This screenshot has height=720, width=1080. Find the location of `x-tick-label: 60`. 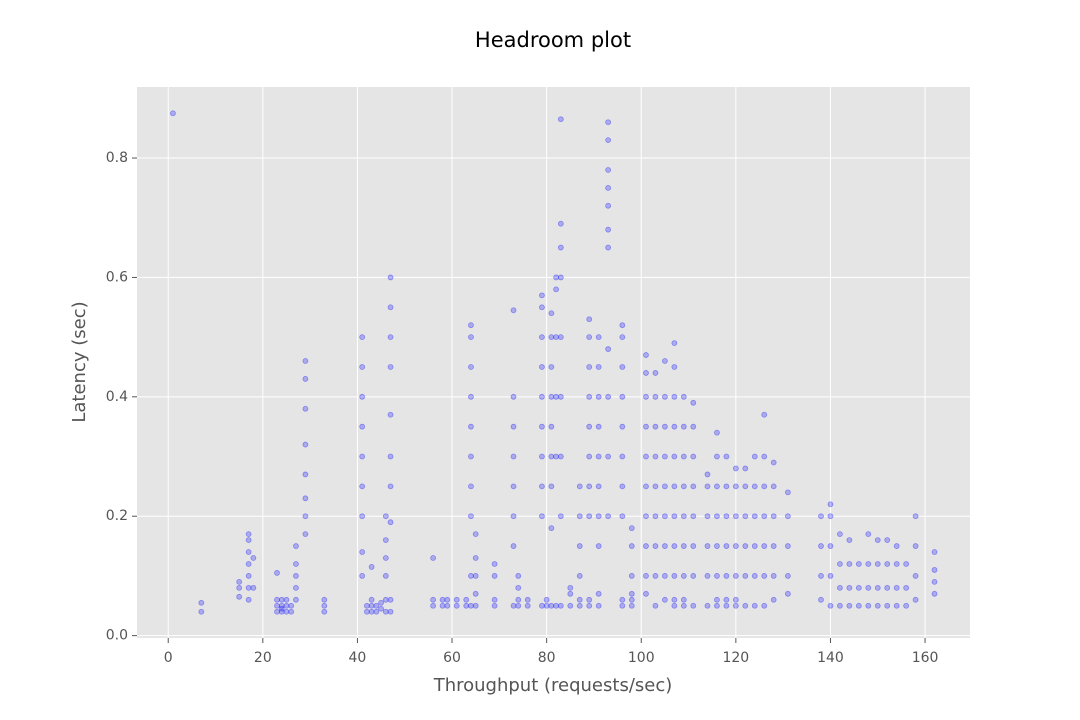

x-tick-label: 60 is located at coordinates (452, 658).